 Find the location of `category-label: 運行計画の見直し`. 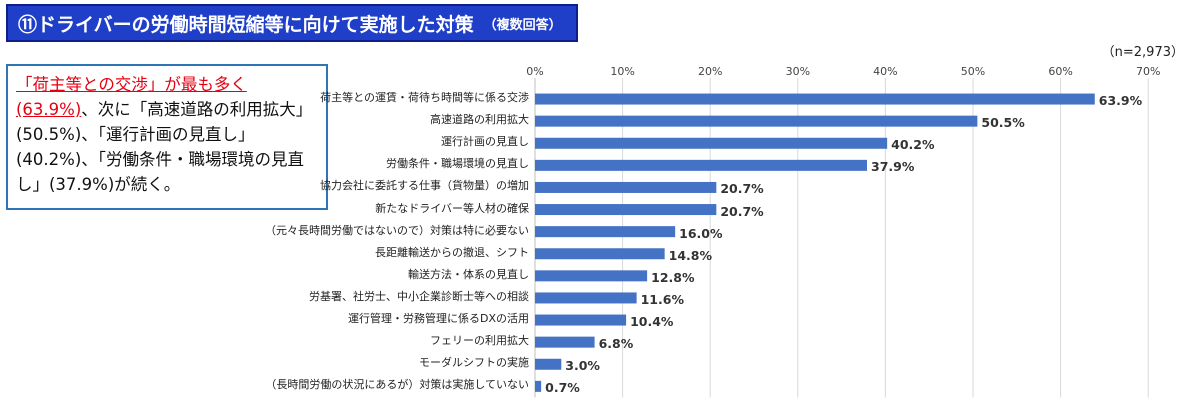

category-label: 運行計画の見直し is located at coordinates (485, 142).